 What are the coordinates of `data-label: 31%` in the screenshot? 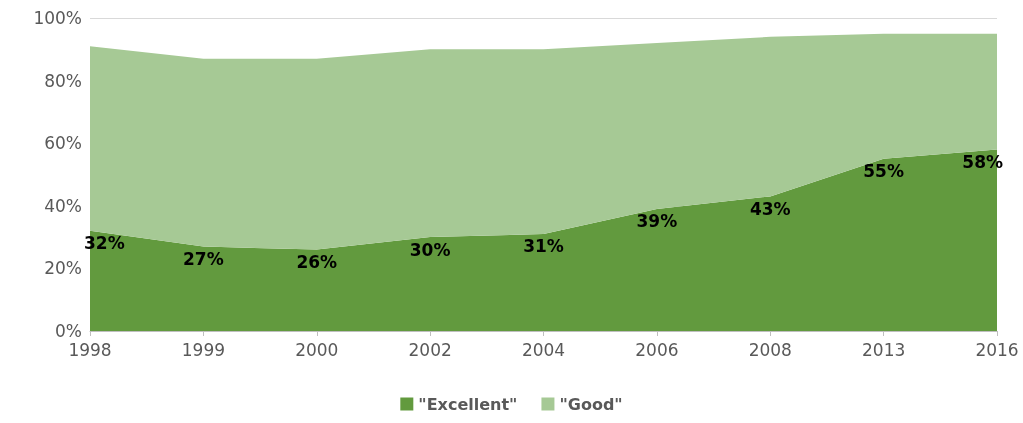 It's located at (543, 246).